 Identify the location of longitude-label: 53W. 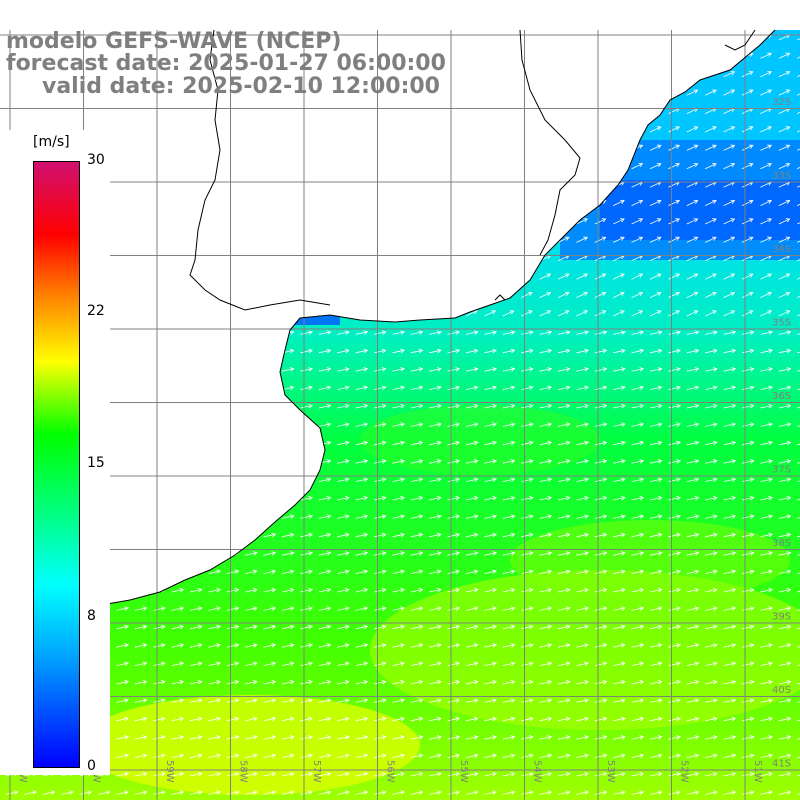
(610, 771).